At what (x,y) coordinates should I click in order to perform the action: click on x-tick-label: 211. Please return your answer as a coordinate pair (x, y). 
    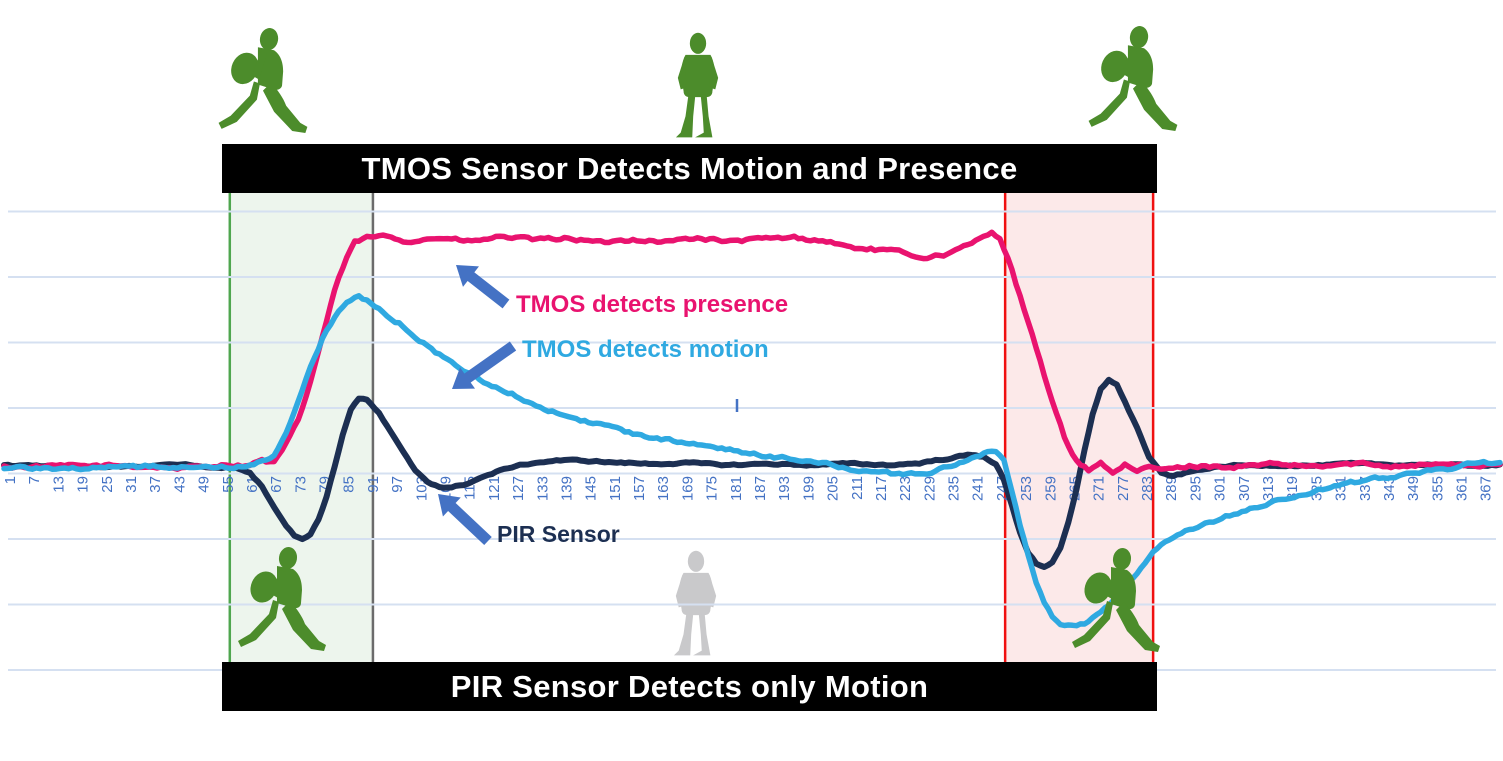
    Looking at the image, I should click on (857, 488).